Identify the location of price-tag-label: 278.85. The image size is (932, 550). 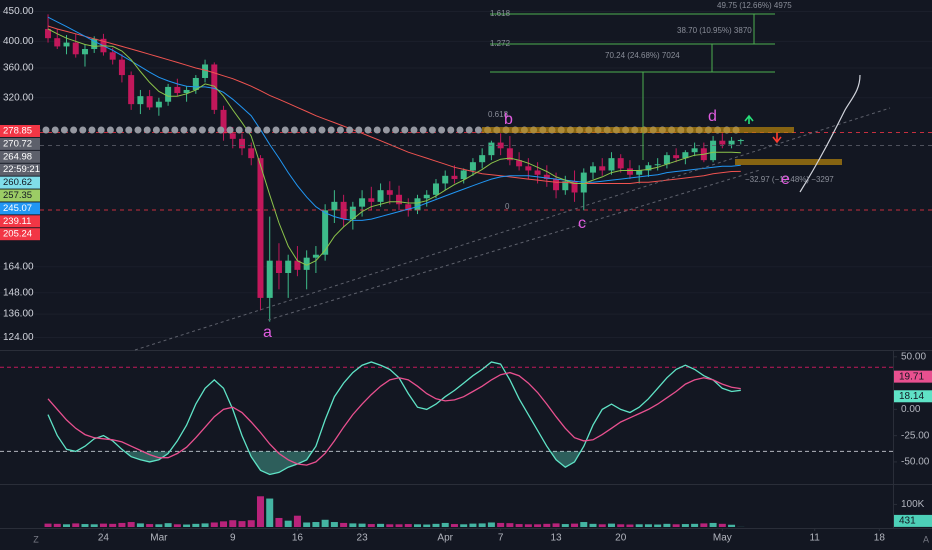
(17, 131).